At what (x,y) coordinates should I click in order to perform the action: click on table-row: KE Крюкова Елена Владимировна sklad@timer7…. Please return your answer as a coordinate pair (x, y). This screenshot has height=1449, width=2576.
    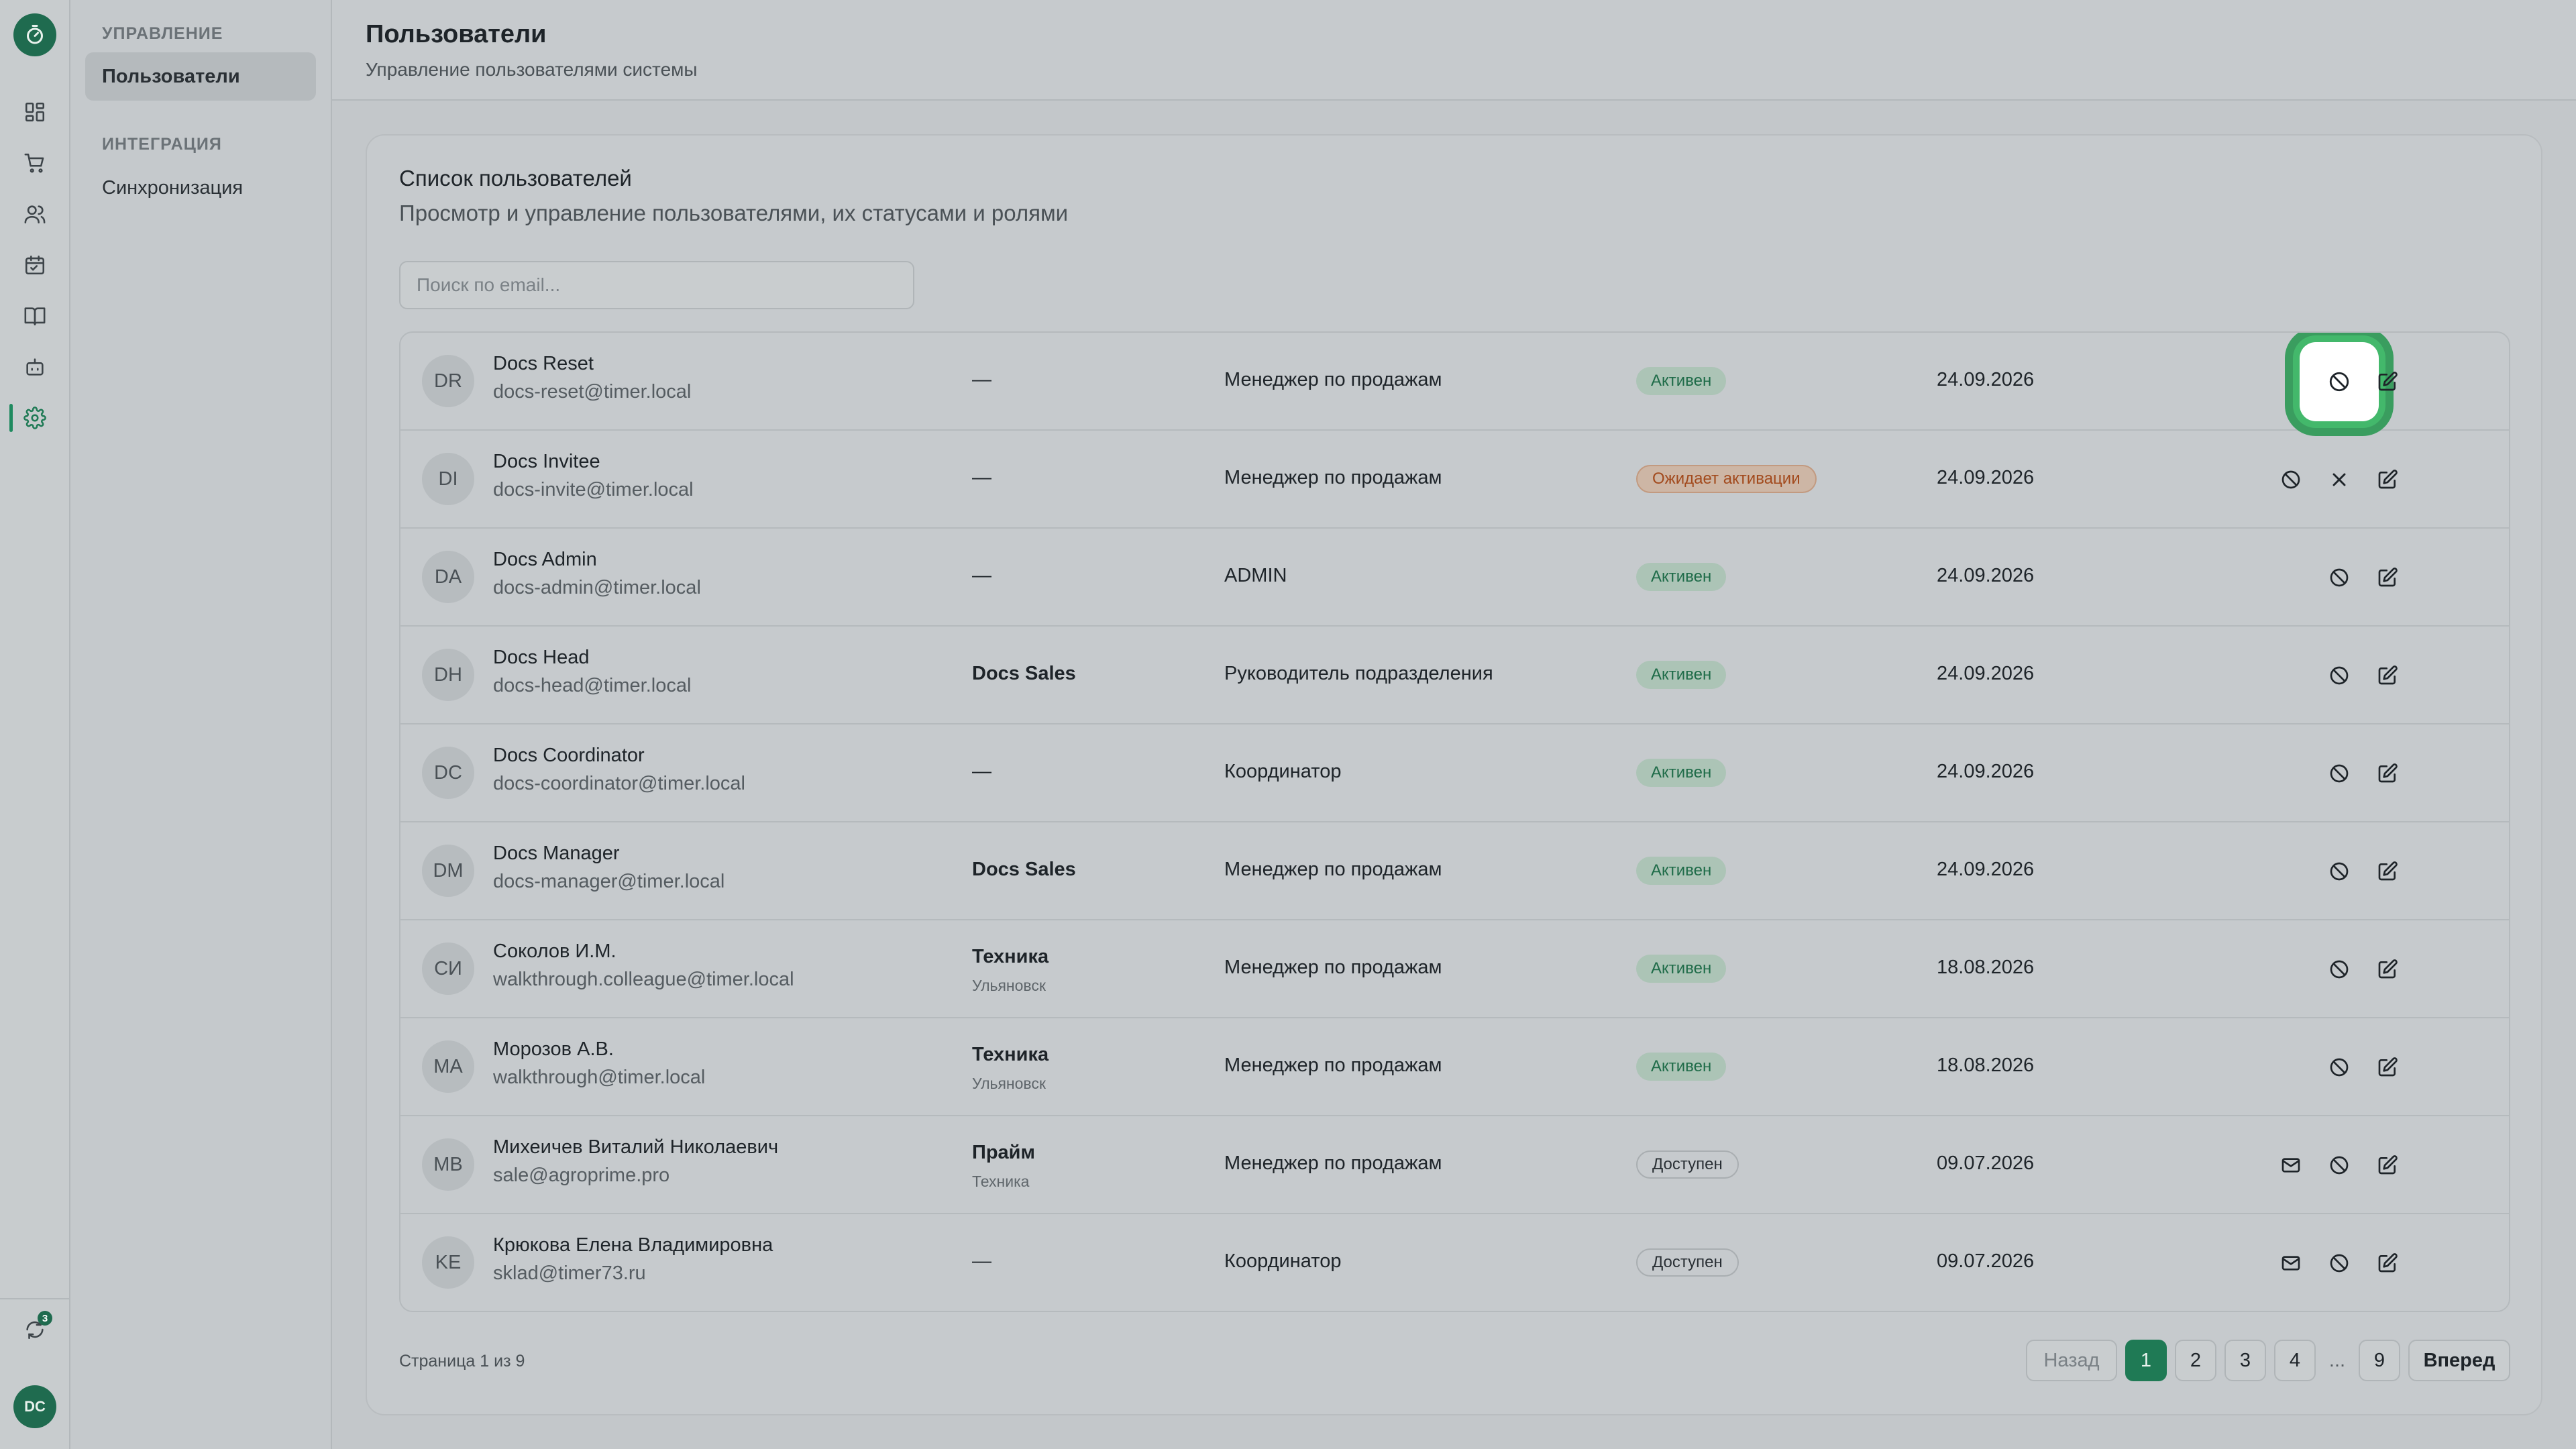
    Looking at the image, I should click on (1454, 1262).